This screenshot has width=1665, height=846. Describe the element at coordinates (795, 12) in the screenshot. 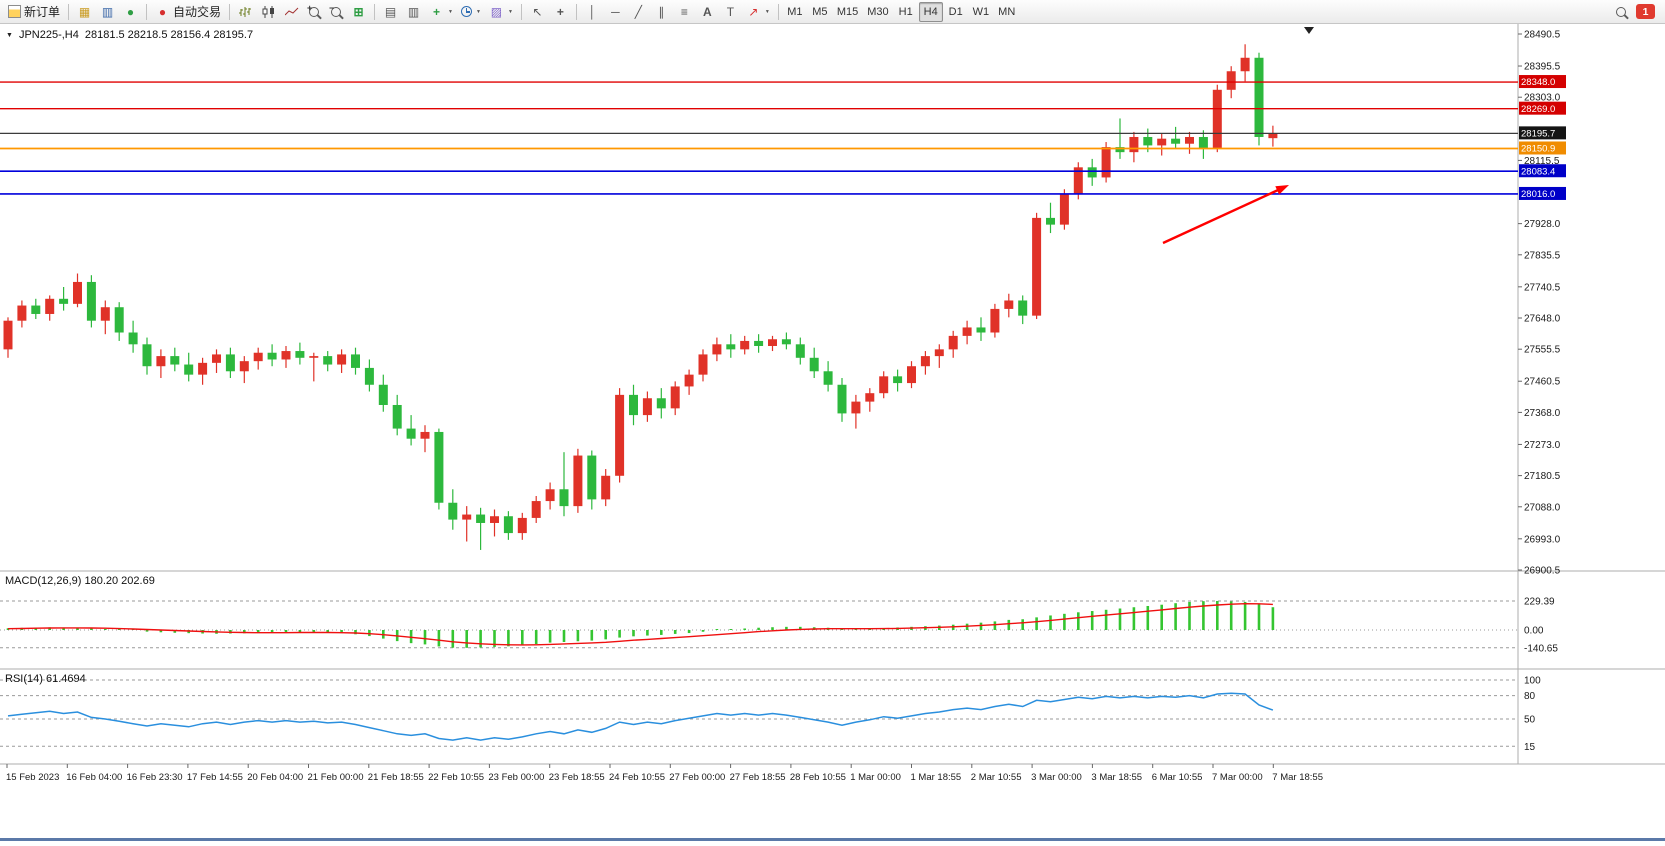

I see `timeframe-button-m1: M1` at that location.